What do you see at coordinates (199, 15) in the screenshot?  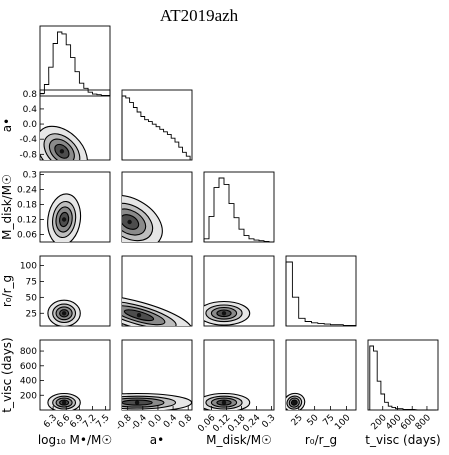 I see `chart-title: AT2019azh` at bounding box center [199, 15].